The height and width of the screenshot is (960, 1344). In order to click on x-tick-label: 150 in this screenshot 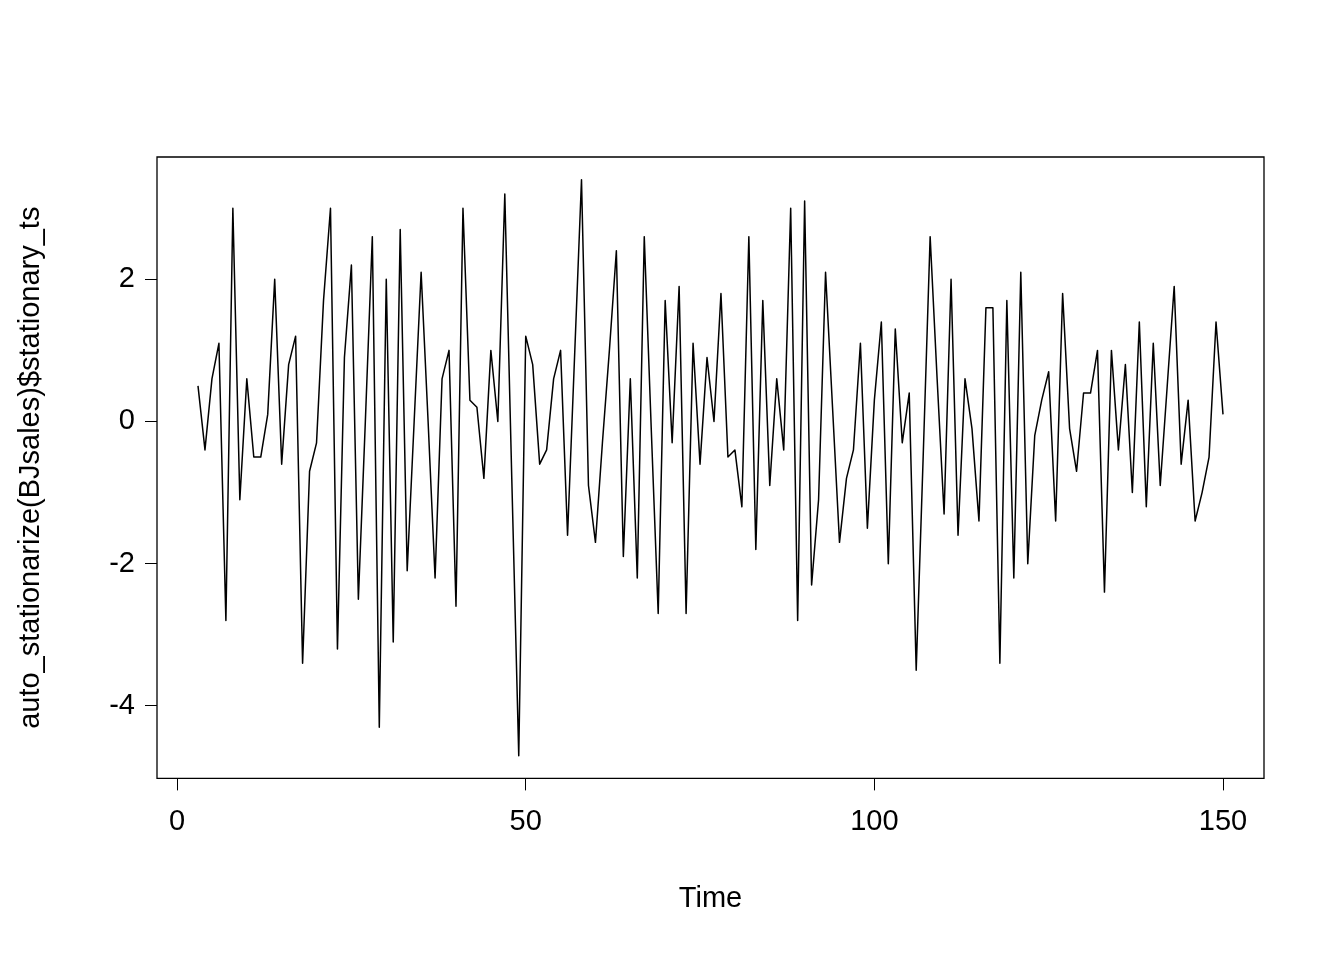, I will do `click(1223, 819)`.